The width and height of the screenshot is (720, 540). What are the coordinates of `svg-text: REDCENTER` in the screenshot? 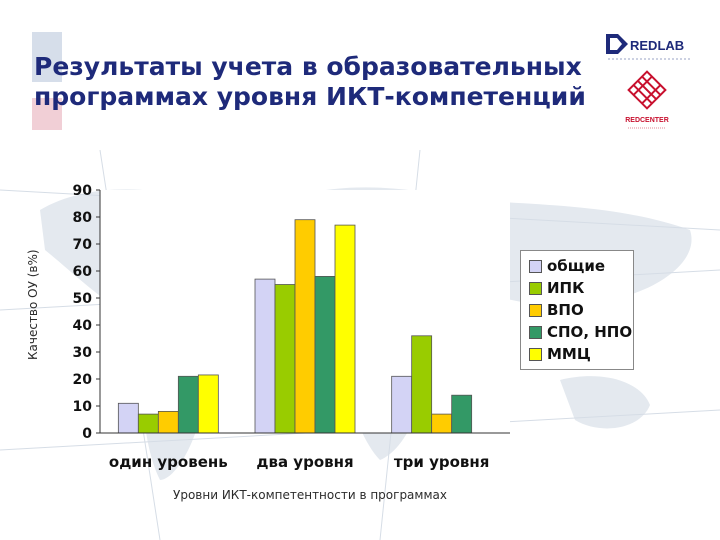 It's located at (647, 120).